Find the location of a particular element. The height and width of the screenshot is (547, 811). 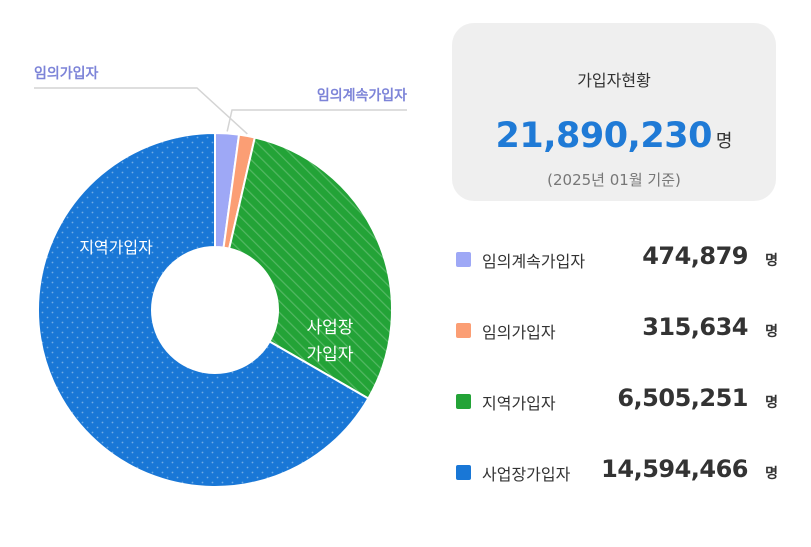

legend-item-regional: 지역가입자 6,505,251 명 is located at coordinates (617, 402).